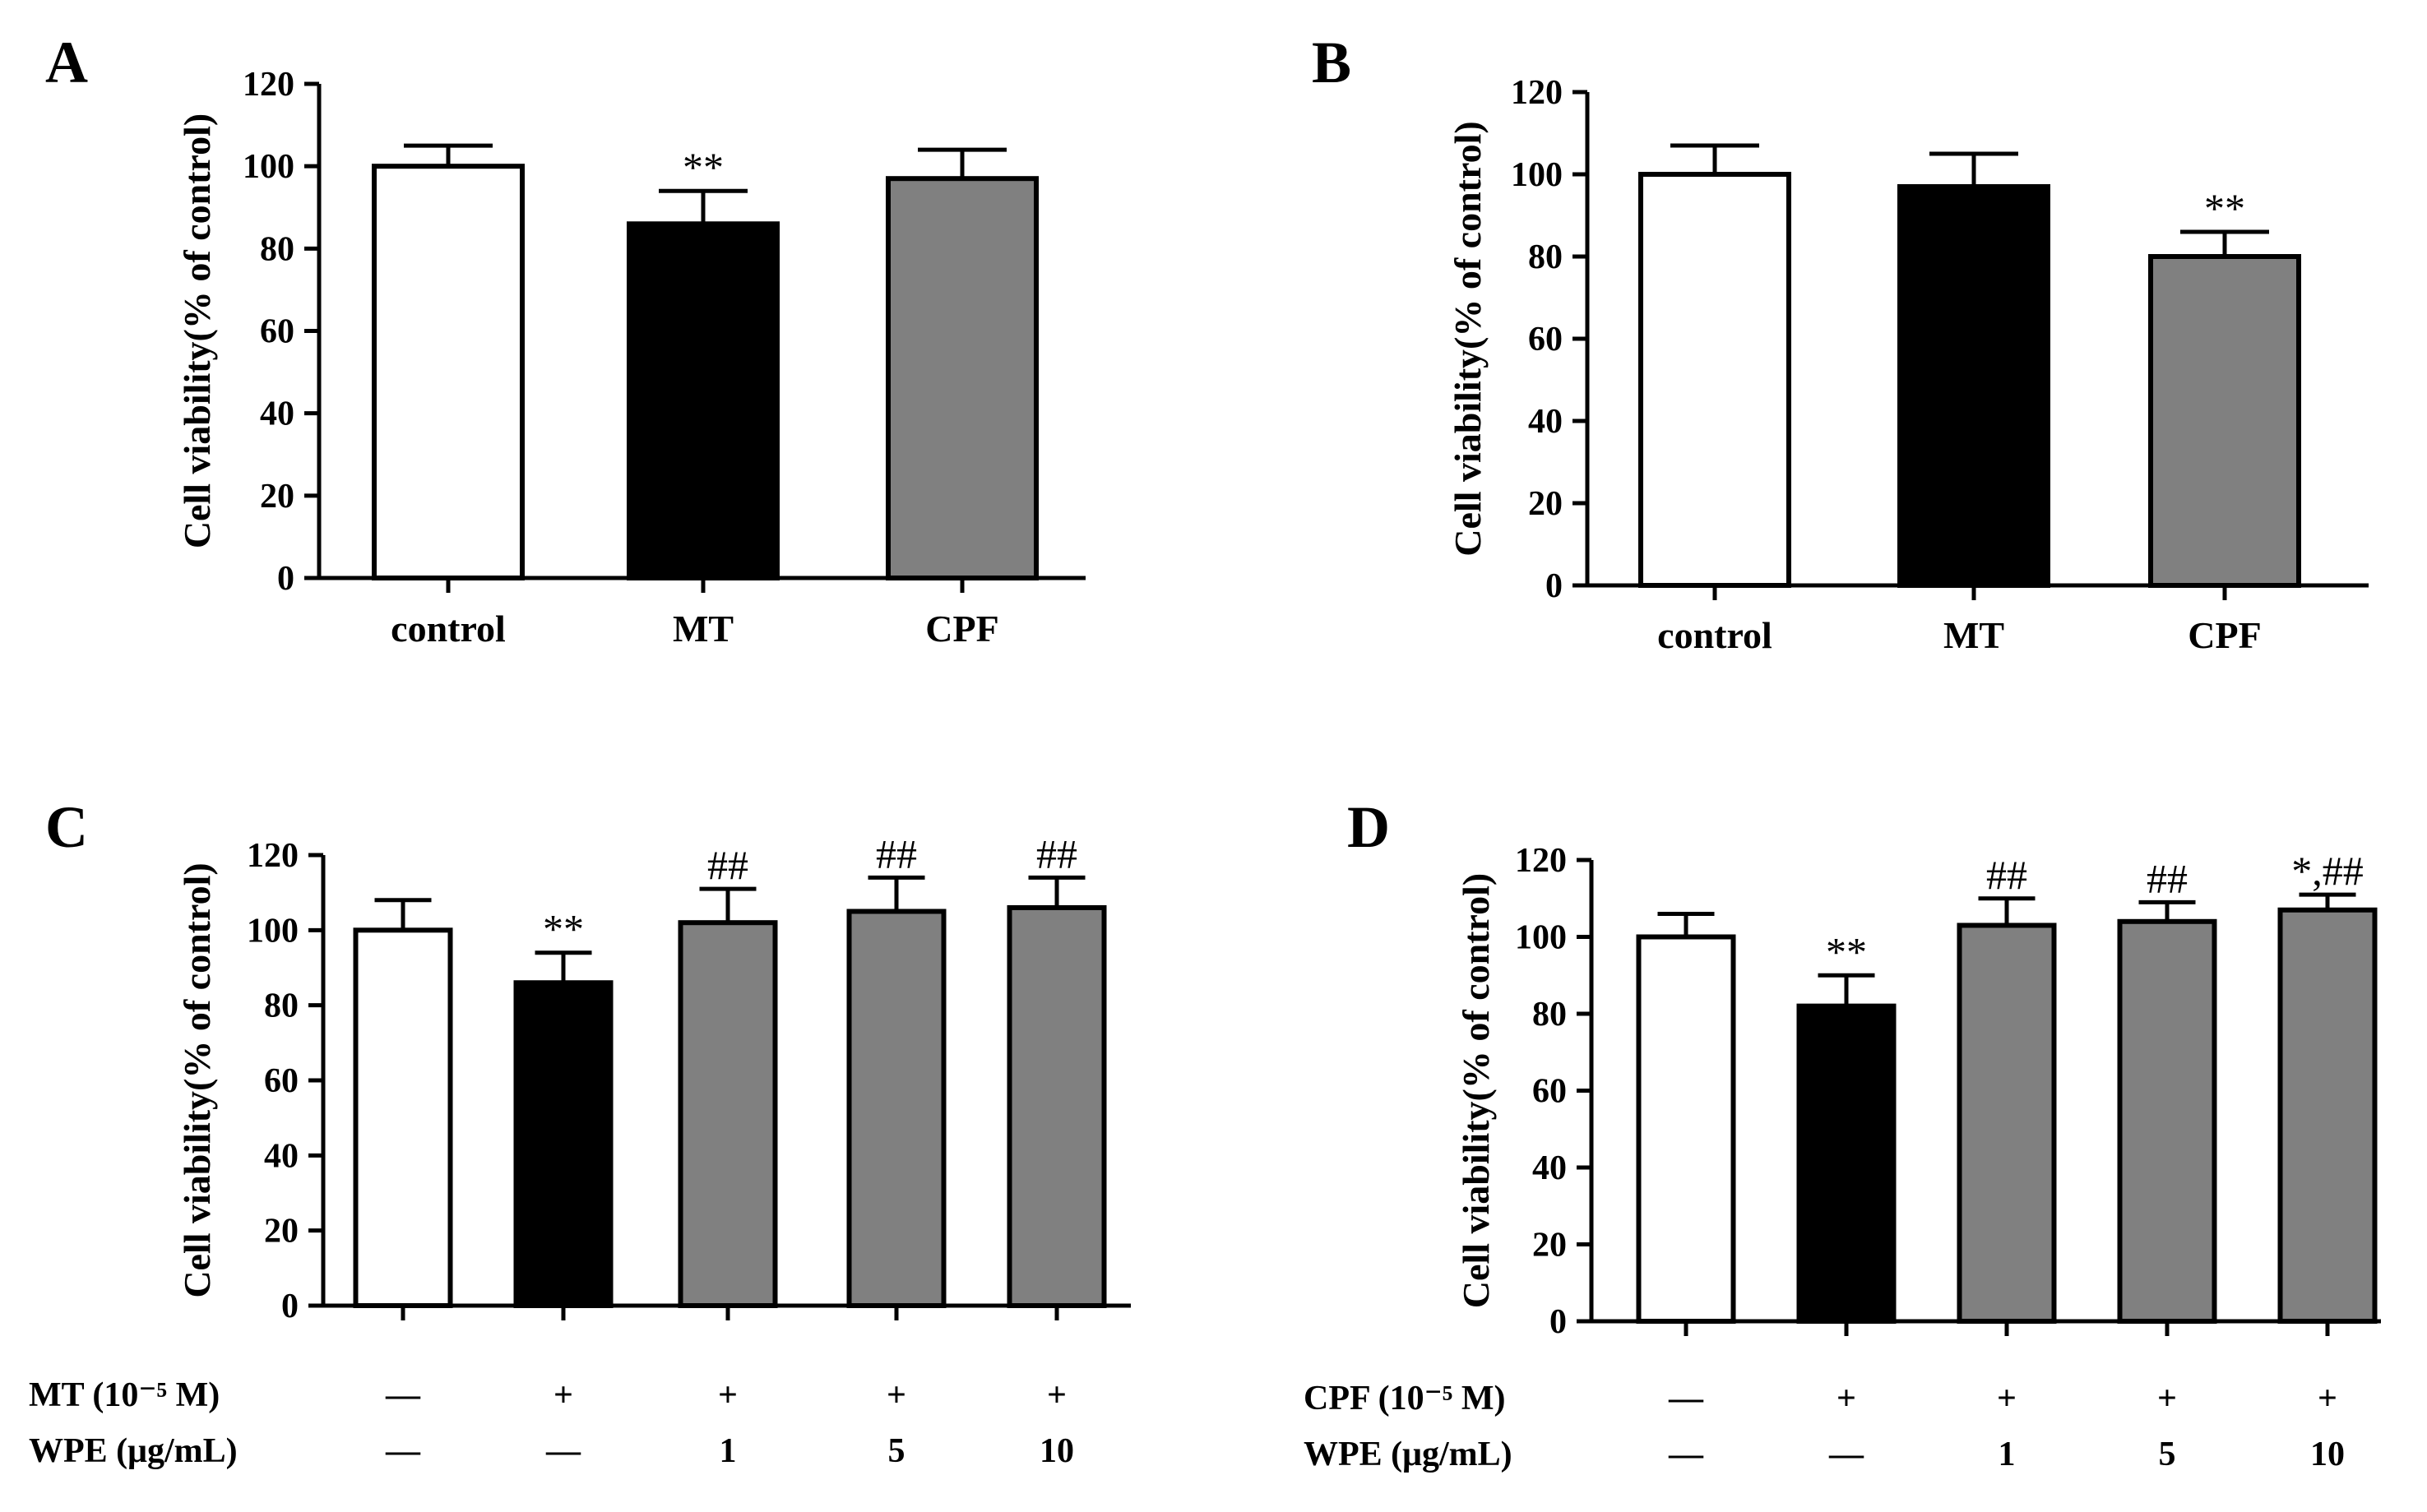 The height and width of the screenshot is (1512, 2427). Describe the element at coordinates (66, 62) in the screenshot. I see `panel-letter: A` at that location.